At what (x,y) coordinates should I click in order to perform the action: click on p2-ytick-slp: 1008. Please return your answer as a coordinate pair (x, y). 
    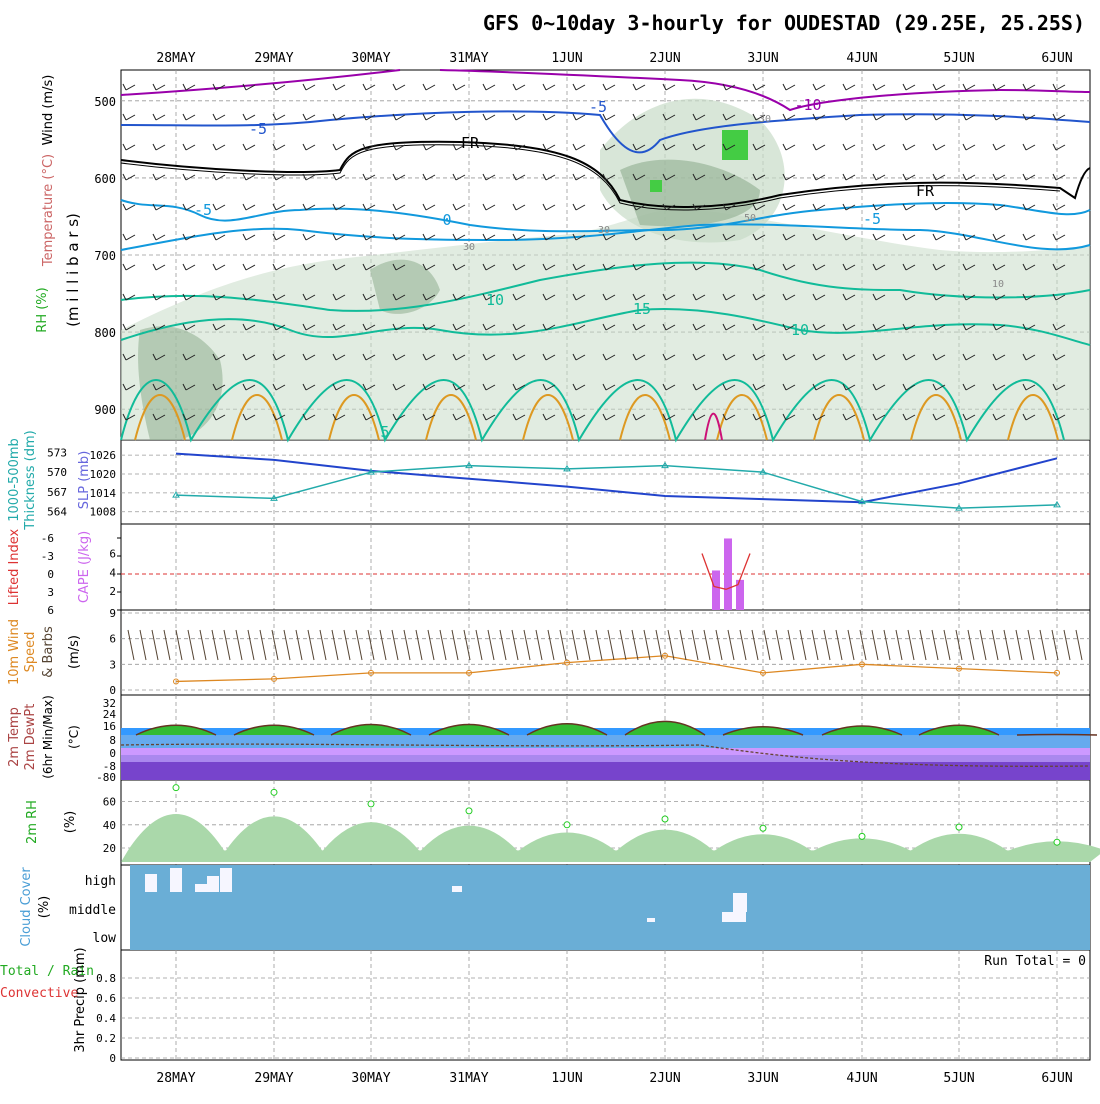
    Looking at the image, I should click on (103, 512).